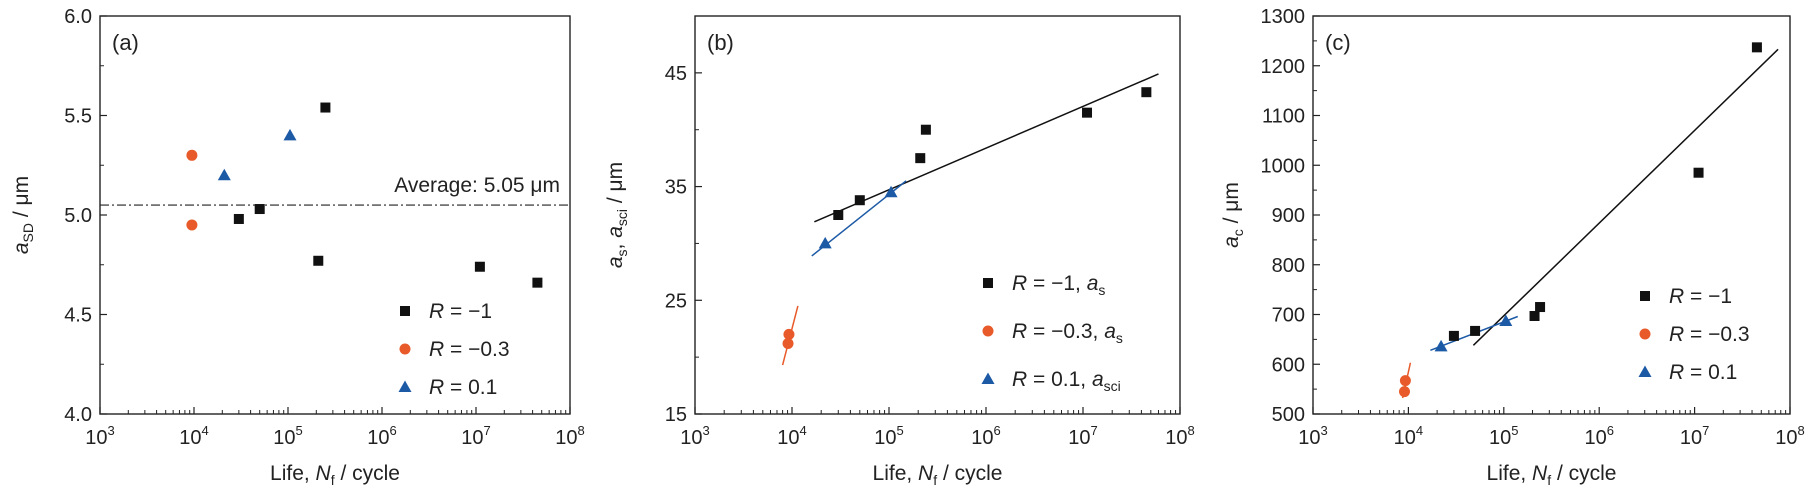 The width and height of the screenshot is (1818, 499). What do you see at coordinates (78, 415) in the screenshot?
I see `y-tick-label: 4.0` at bounding box center [78, 415].